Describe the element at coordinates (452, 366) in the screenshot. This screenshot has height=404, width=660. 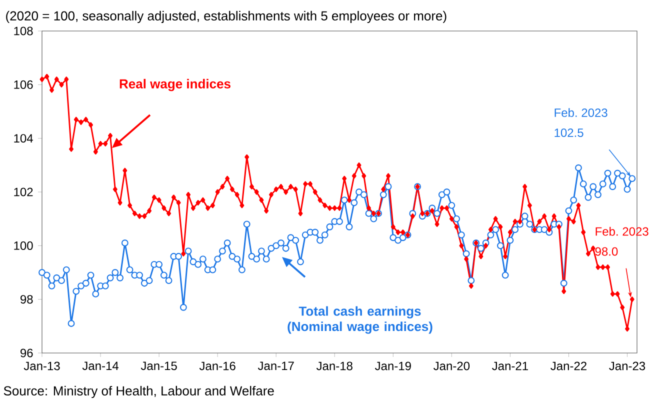
I see `x-tick-label: Jan-20` at that location.